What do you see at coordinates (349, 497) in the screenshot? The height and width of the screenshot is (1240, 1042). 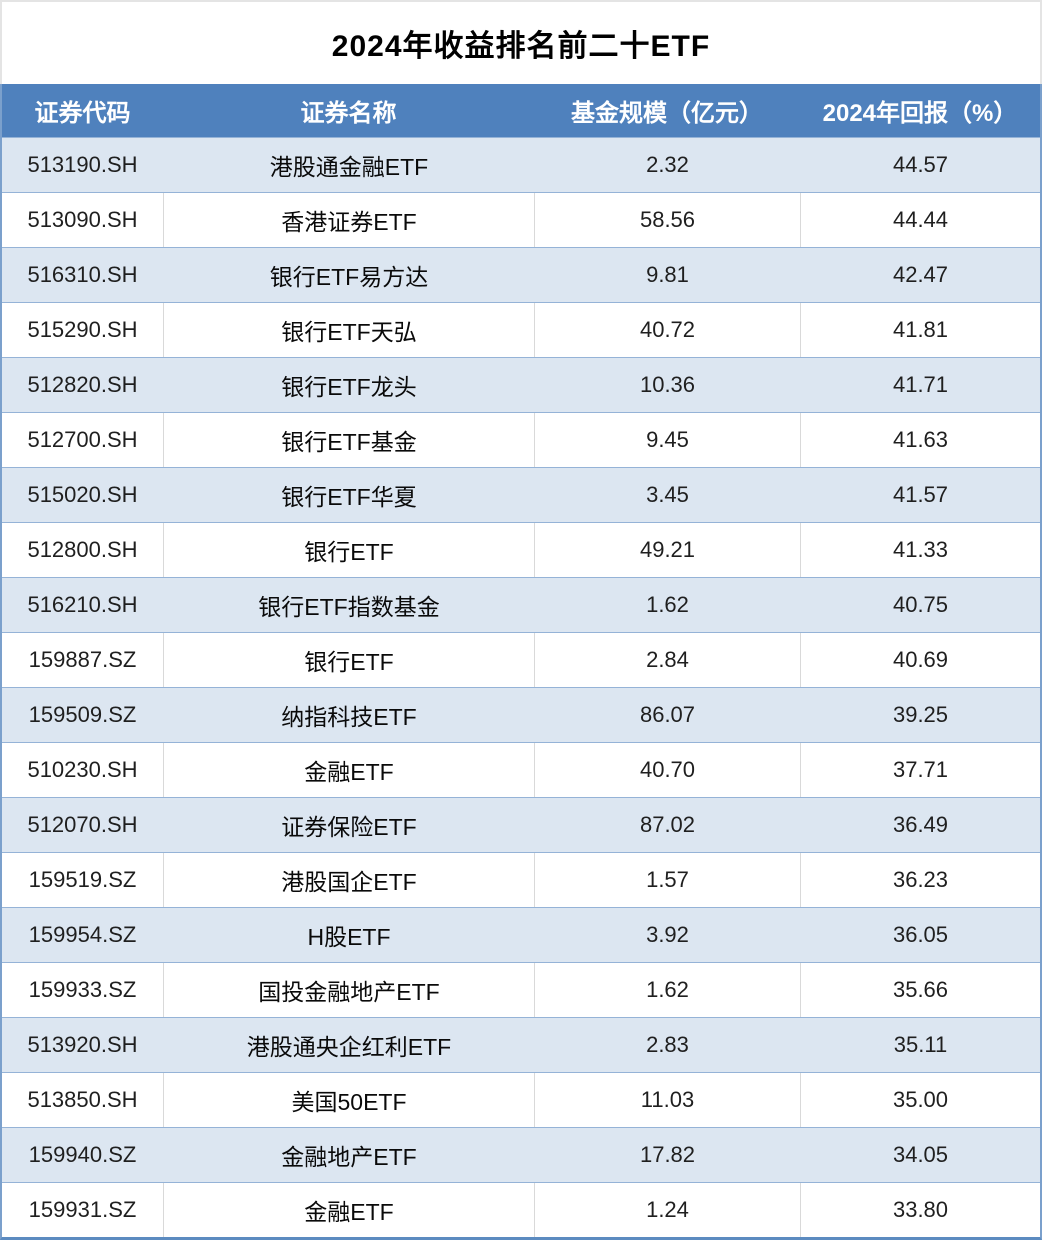 I see `cell-security-name: 银行ETF华夏` at bounding box center [349, 497].